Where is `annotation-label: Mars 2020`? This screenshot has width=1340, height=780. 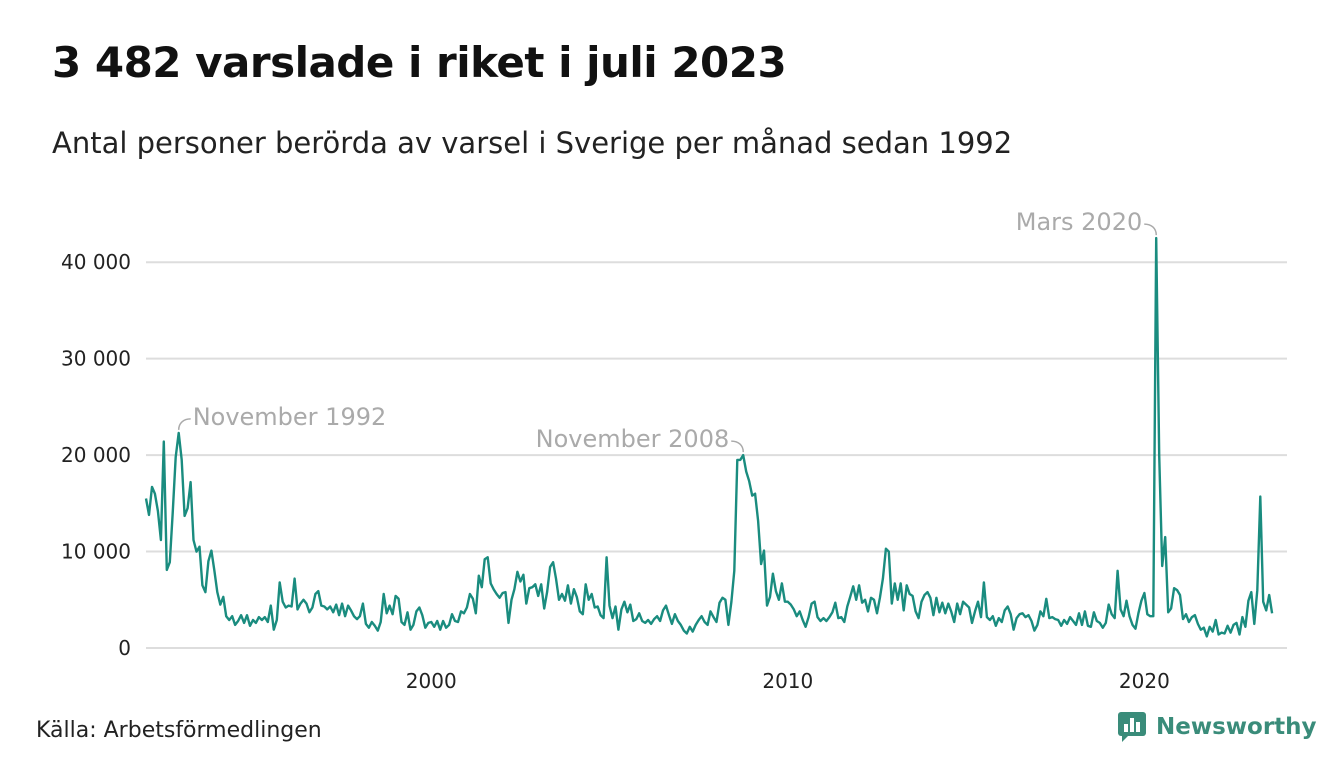 annotation-label: Mars 2020 is located at coordinates (1079, 222).